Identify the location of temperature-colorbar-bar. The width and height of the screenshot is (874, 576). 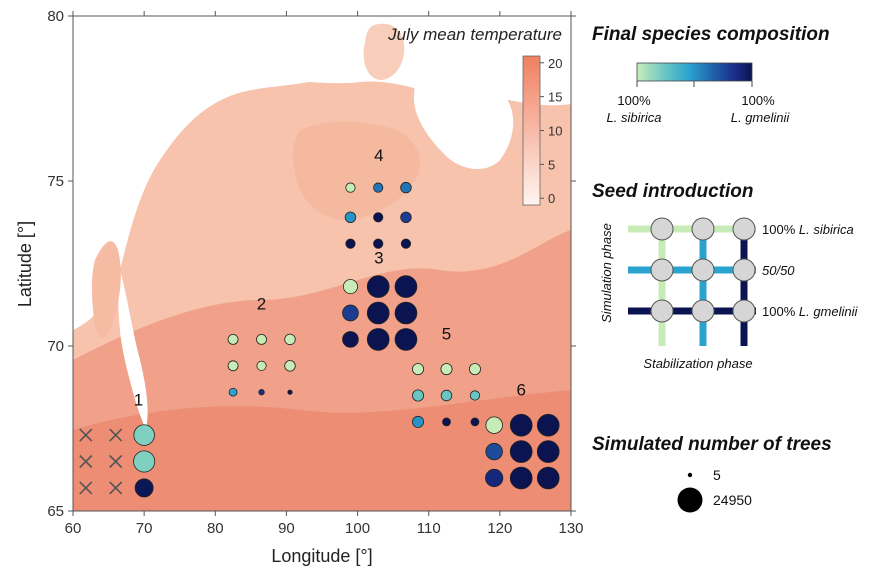
(531, 130).